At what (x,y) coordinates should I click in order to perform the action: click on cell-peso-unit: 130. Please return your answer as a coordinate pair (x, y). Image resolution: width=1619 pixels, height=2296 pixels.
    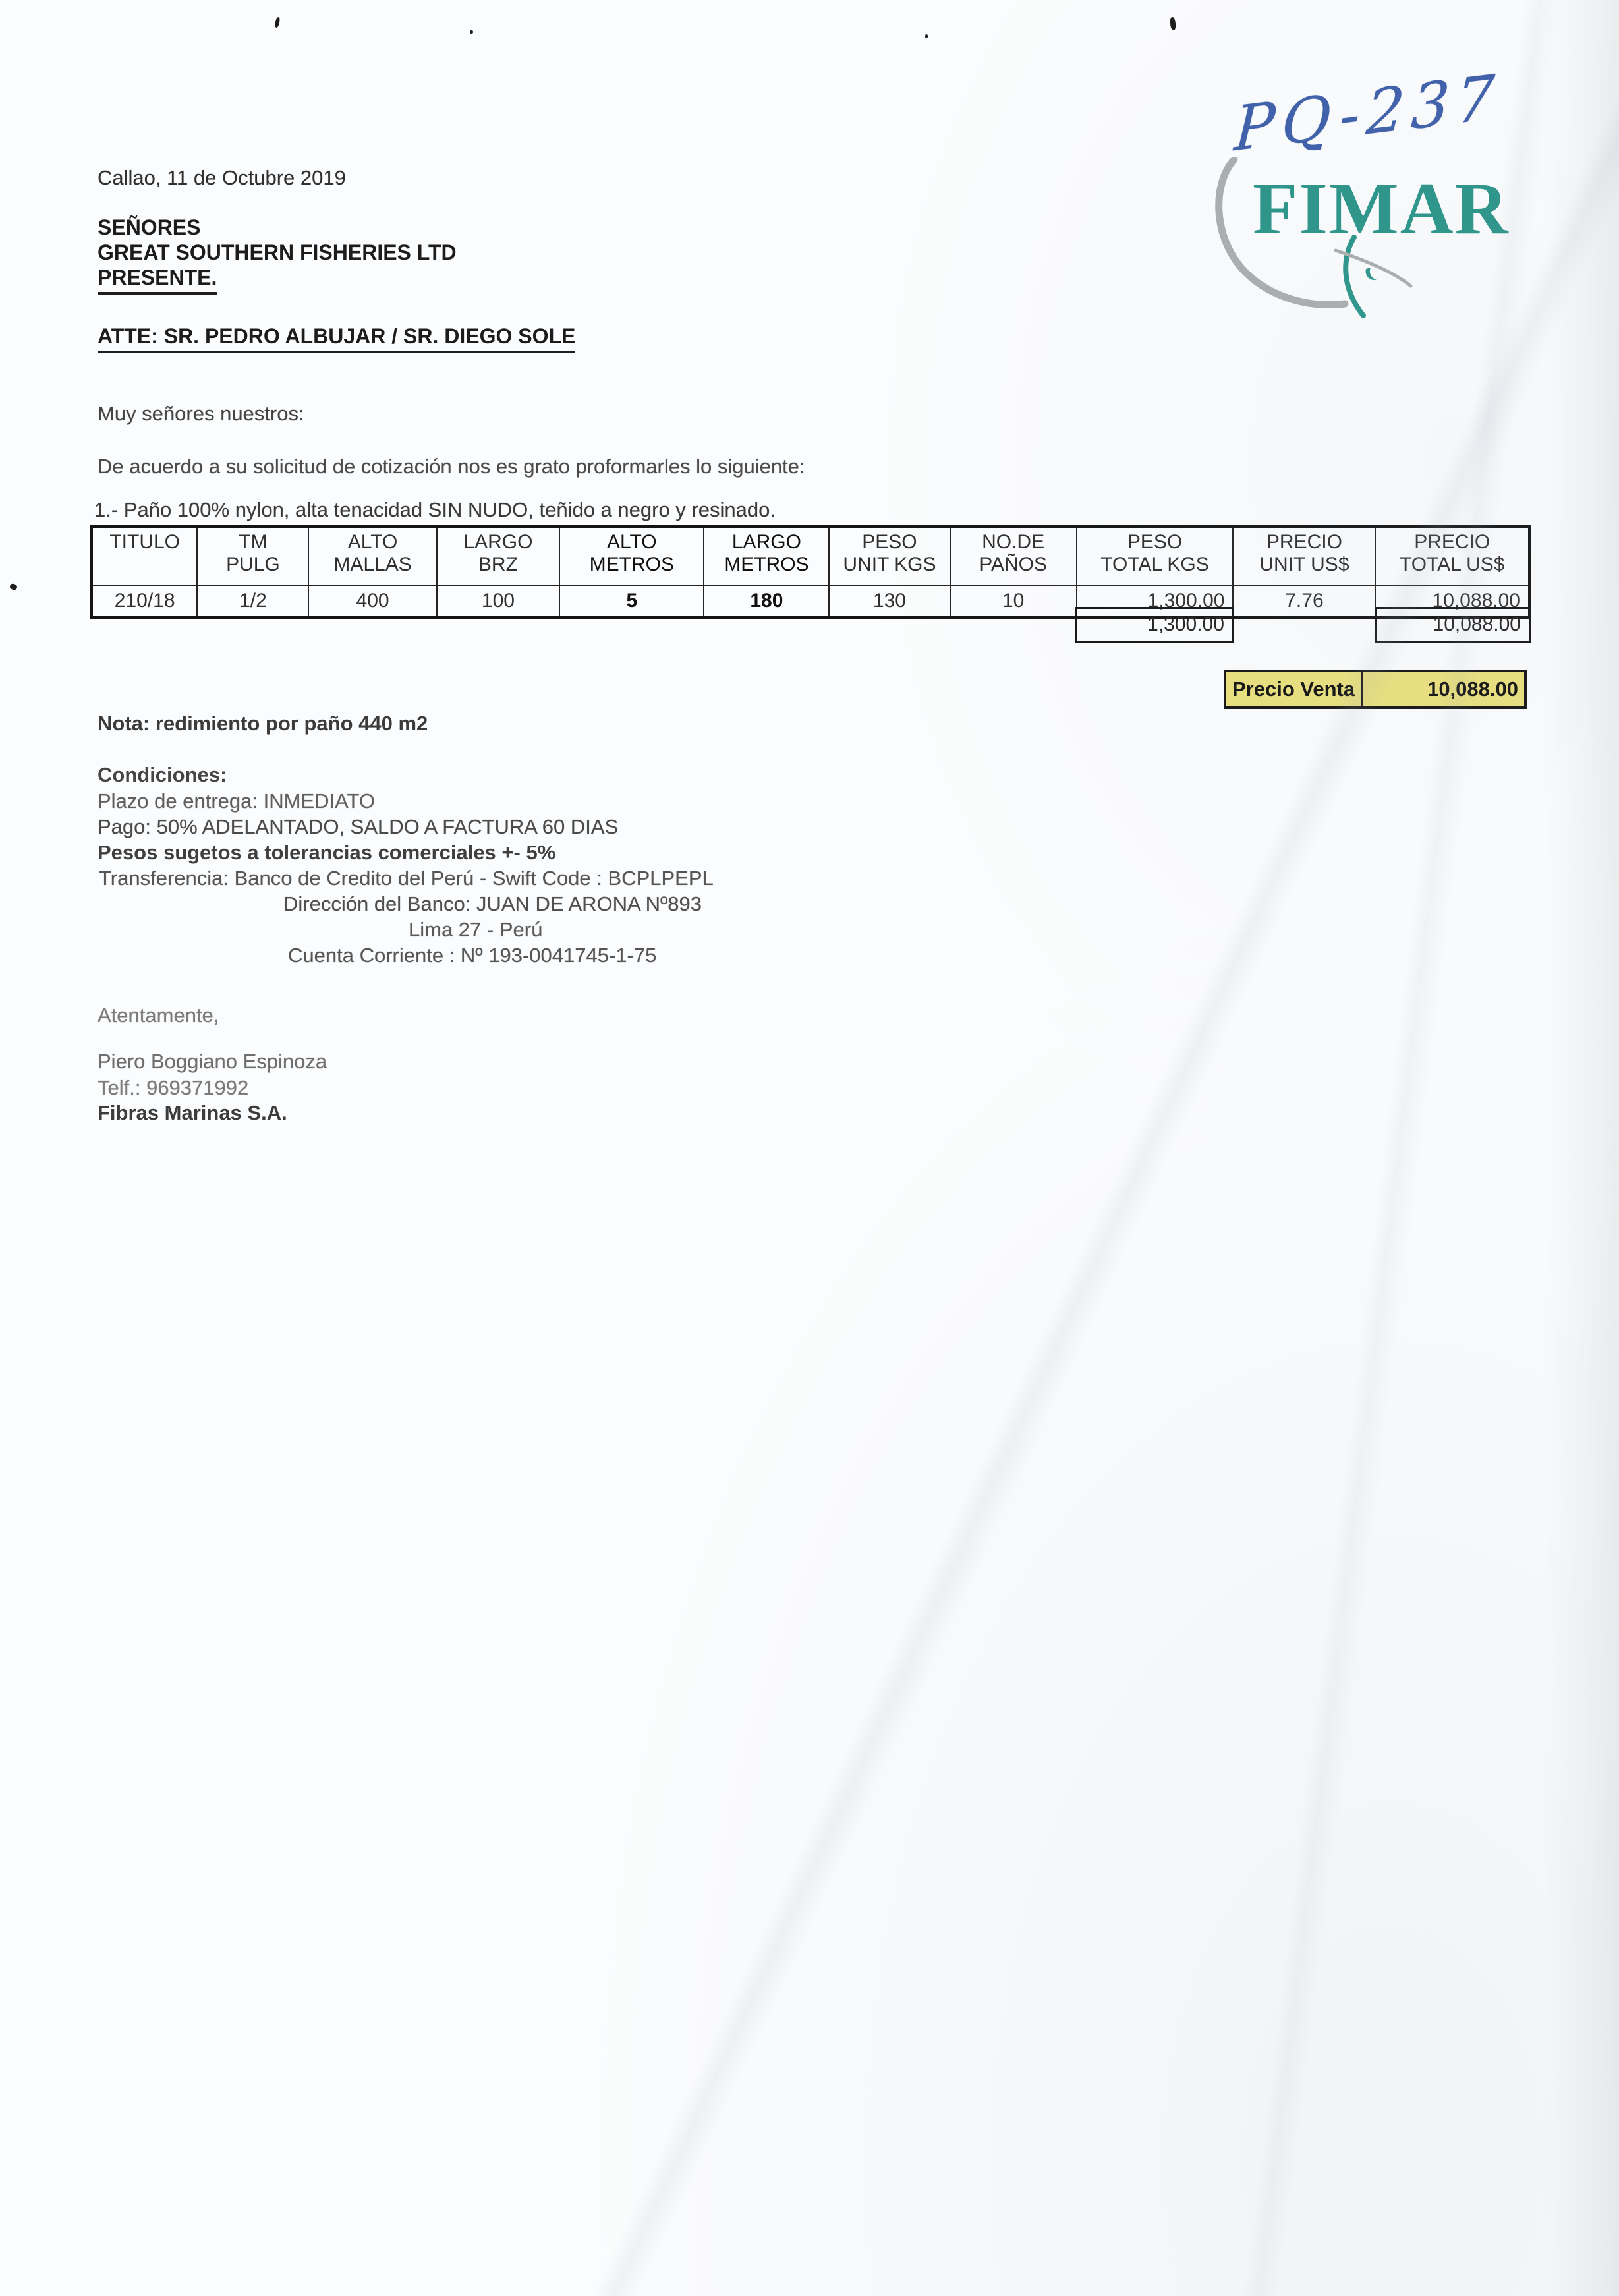
    Looking at the image, I should click on (889, 601).